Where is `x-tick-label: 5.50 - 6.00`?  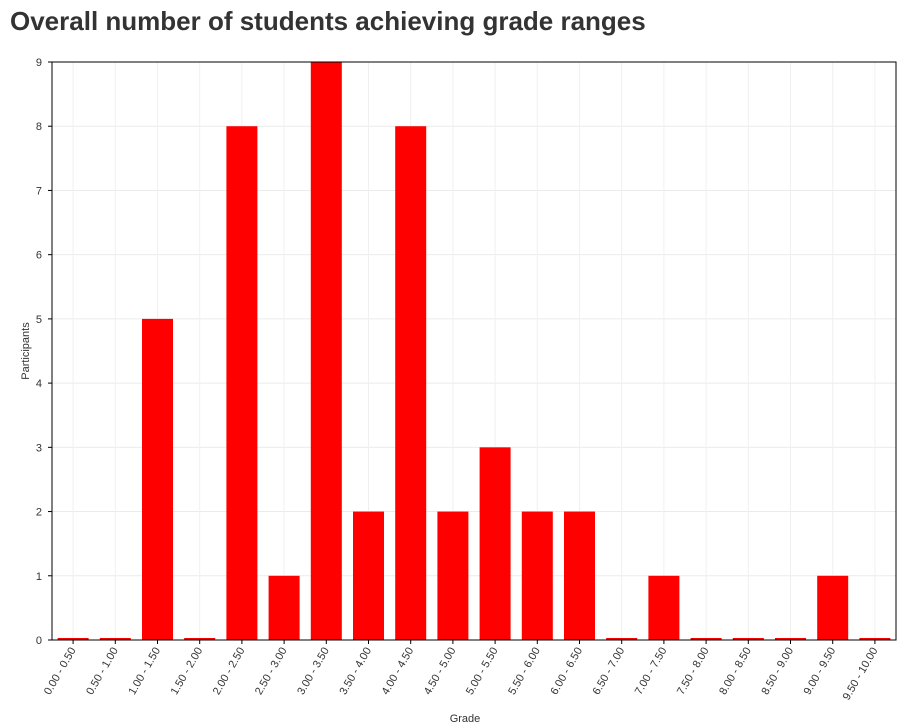
x-tick-label: 5.50 - 6.00 is located at coordinates (524, 672).